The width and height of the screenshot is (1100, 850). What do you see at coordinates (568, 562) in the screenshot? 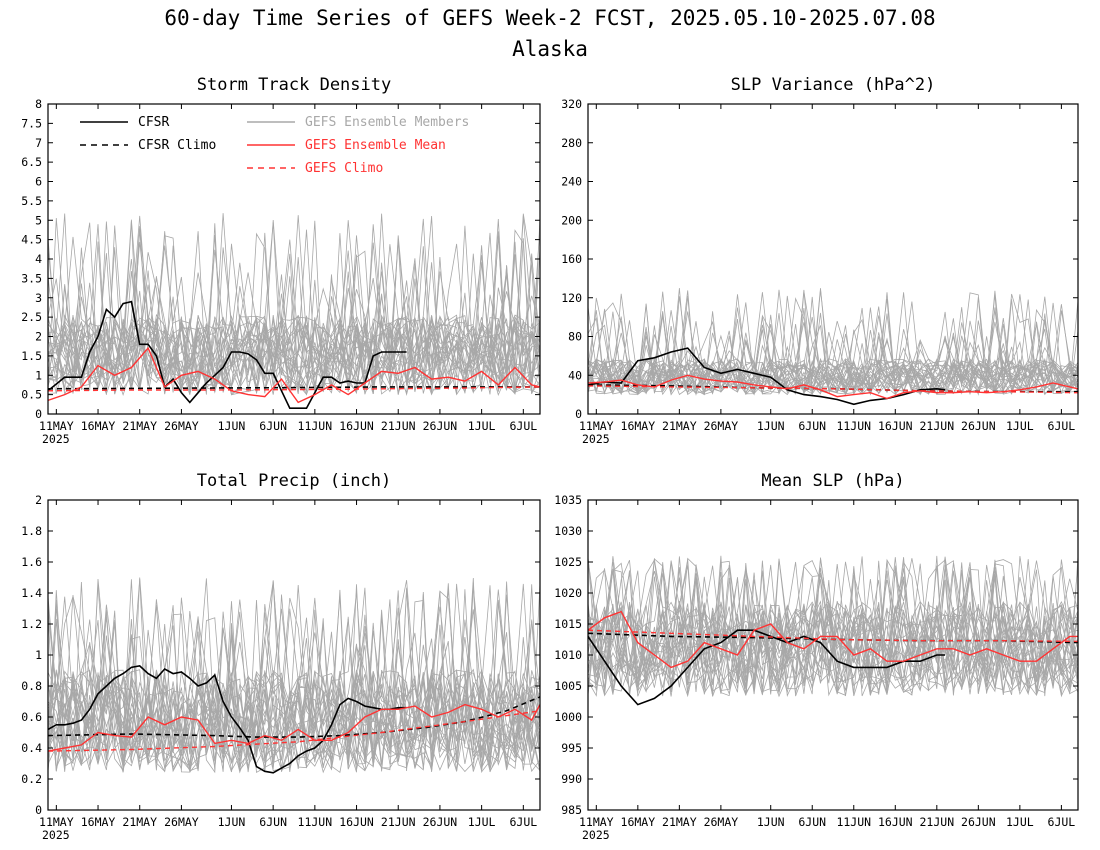
I see `y-tick-label: 1025` at bounding box center [568, 562].